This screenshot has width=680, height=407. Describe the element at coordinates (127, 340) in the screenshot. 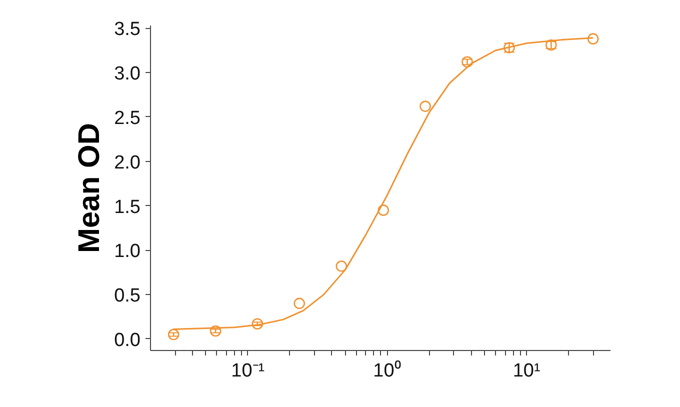

I see `y-tick-label: 0.0` at that location.